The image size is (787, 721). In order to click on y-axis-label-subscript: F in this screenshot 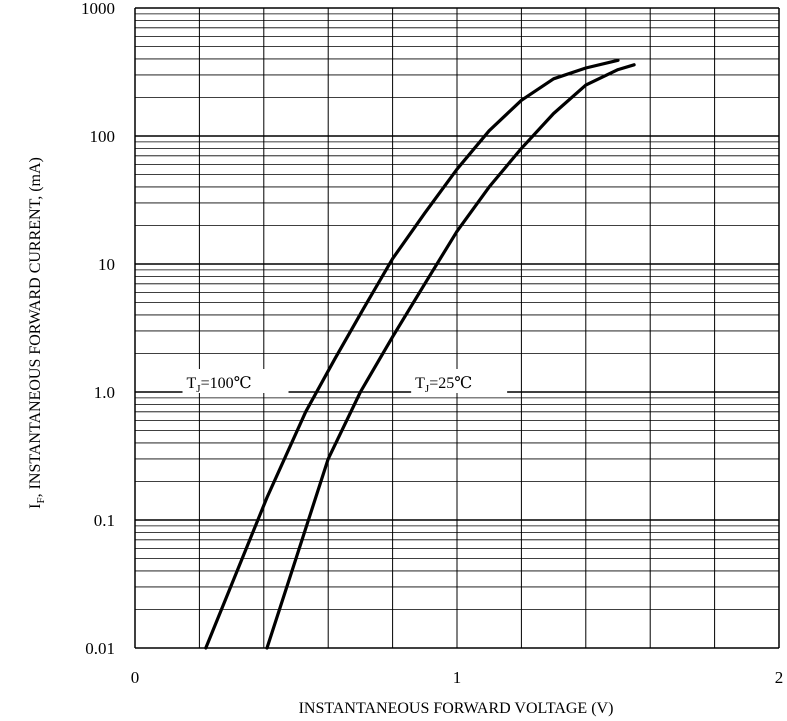, I will do `click(41, 500)`.